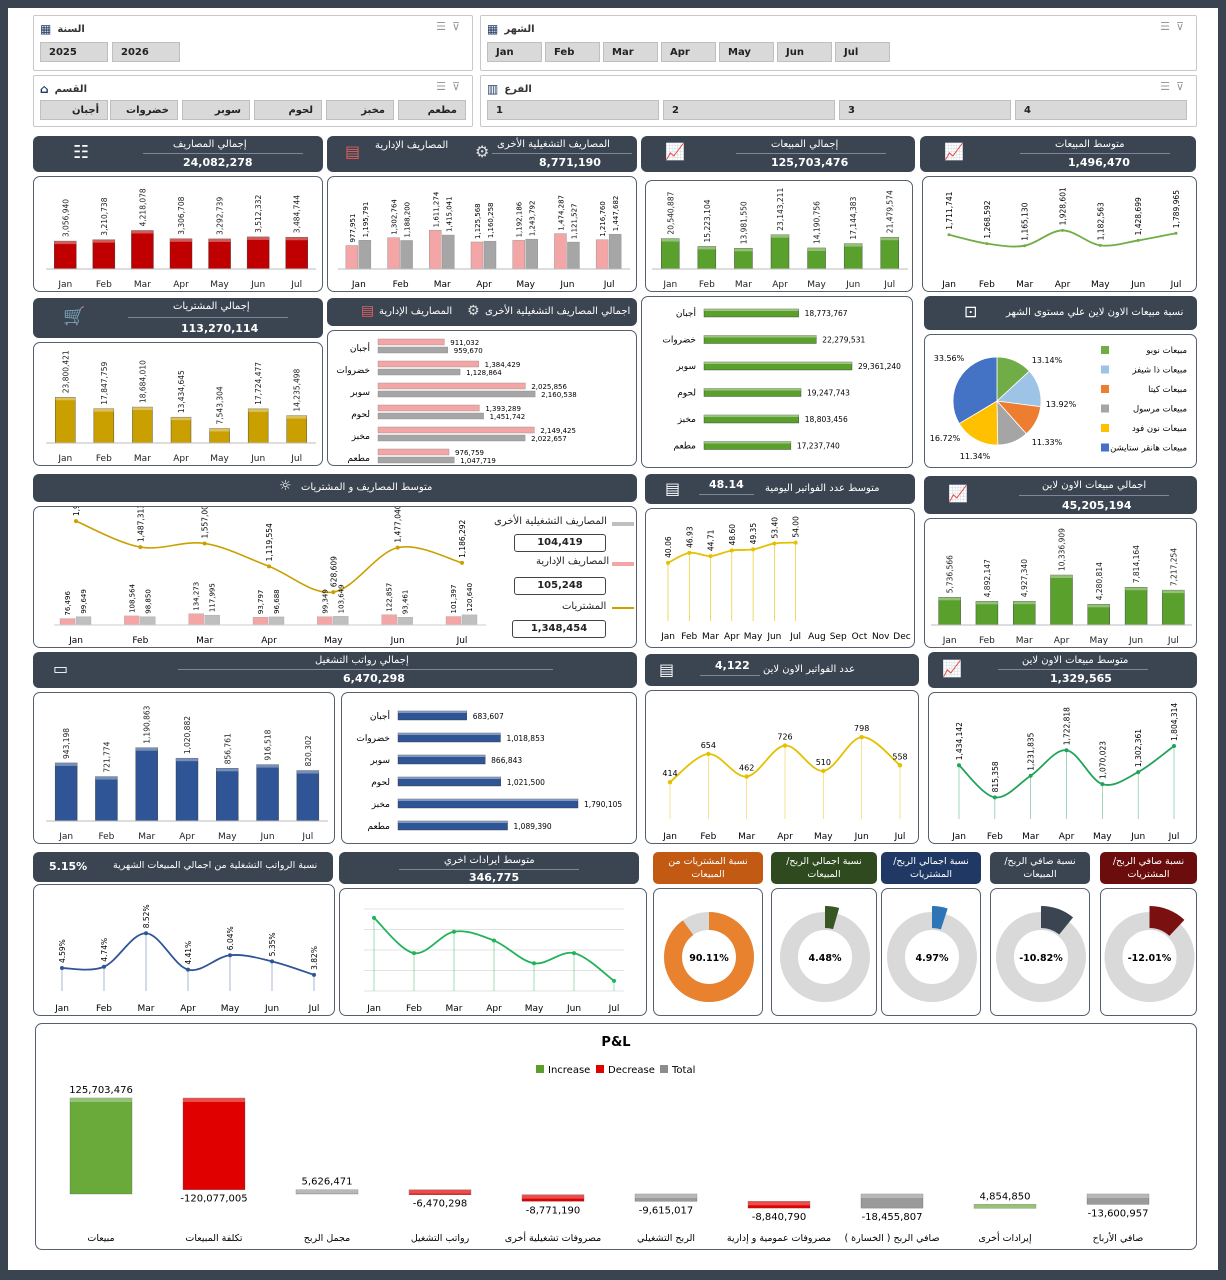 This screenshot has height=1280, width=1226. Describe the element at coordinates (220, 405) in the screenshot. I see `data-label: 7,543,304` at that location.